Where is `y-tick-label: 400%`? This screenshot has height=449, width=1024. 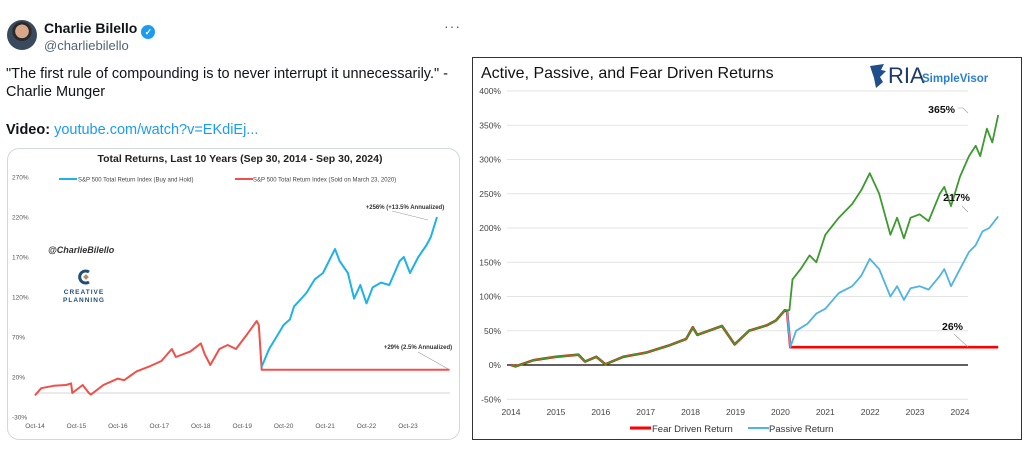 y-tick-label: 400% is located at coordinates (490, 91).